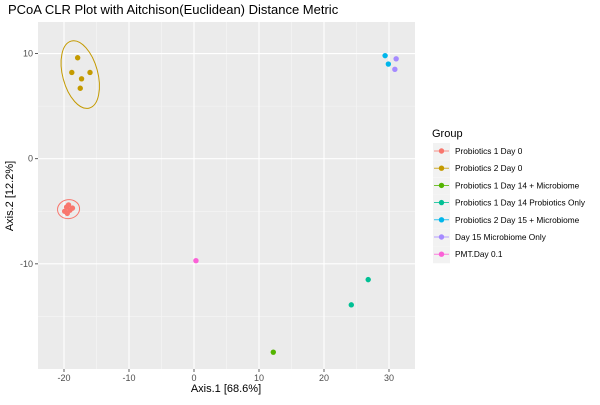 The width and height of the screenshot is (600, 405). What do you see at coordinates (517, 220) in the screenshot?
I see `legend-label: Probiotics 2 Day 15 + Microbiome` at bounding box center [517, 220].